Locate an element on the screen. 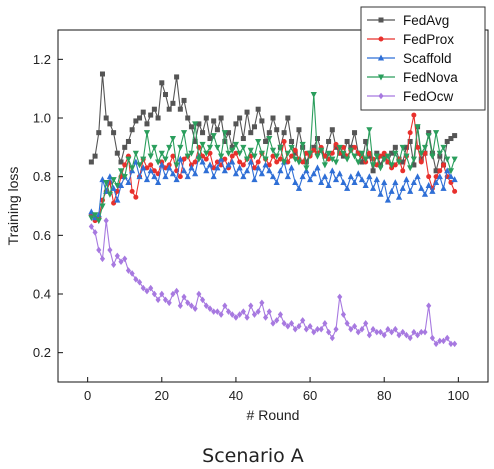 This screenshot has width=494, height=469. legend-item-scaffold: Scaffold is located at coordinates (409, 58).